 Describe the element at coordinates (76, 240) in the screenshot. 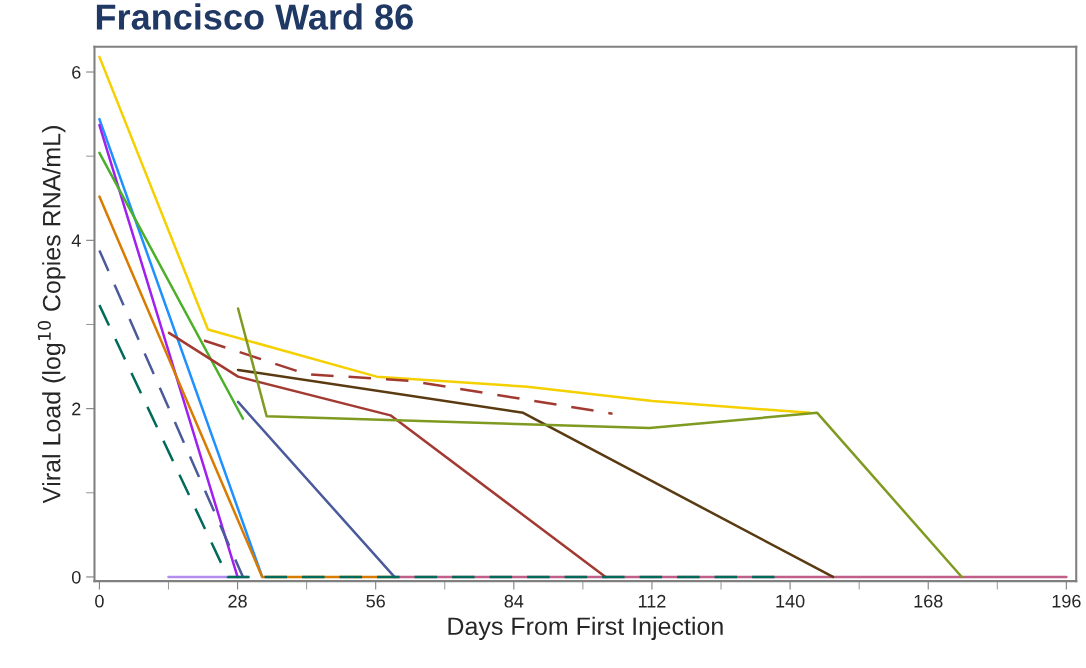

I see `y-tick-label: 4` at that location.